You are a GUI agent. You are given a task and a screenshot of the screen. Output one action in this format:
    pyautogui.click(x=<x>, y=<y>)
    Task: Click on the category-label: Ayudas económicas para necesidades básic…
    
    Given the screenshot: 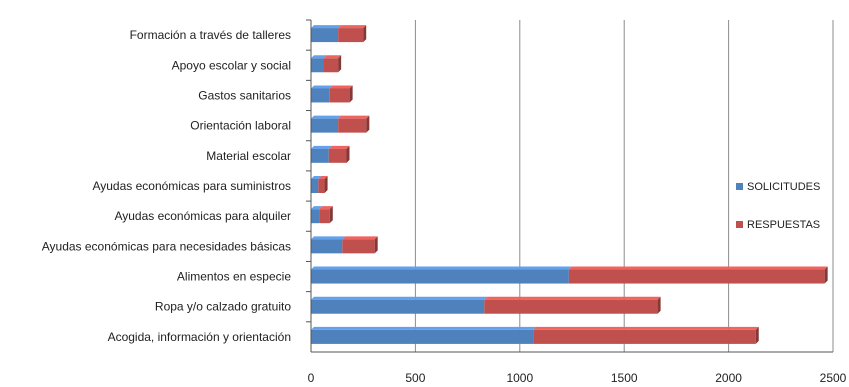 What is the action you would take?
    pyautogui.click(x=166, y=246)
    